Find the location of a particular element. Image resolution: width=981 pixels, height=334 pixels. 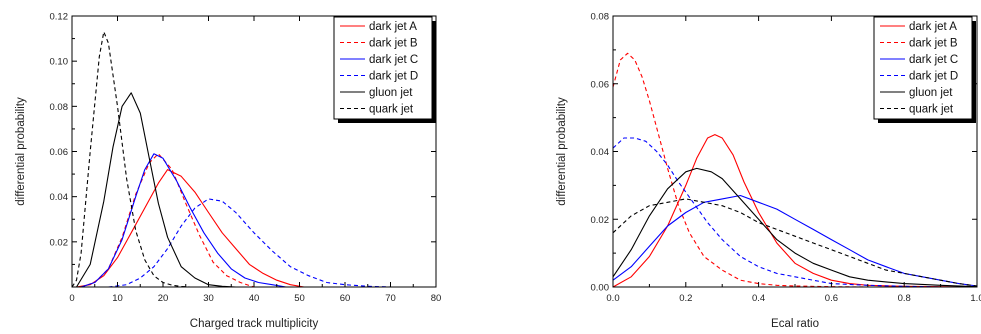

x-tick-label: 50 is located at coordinates (299, 298).